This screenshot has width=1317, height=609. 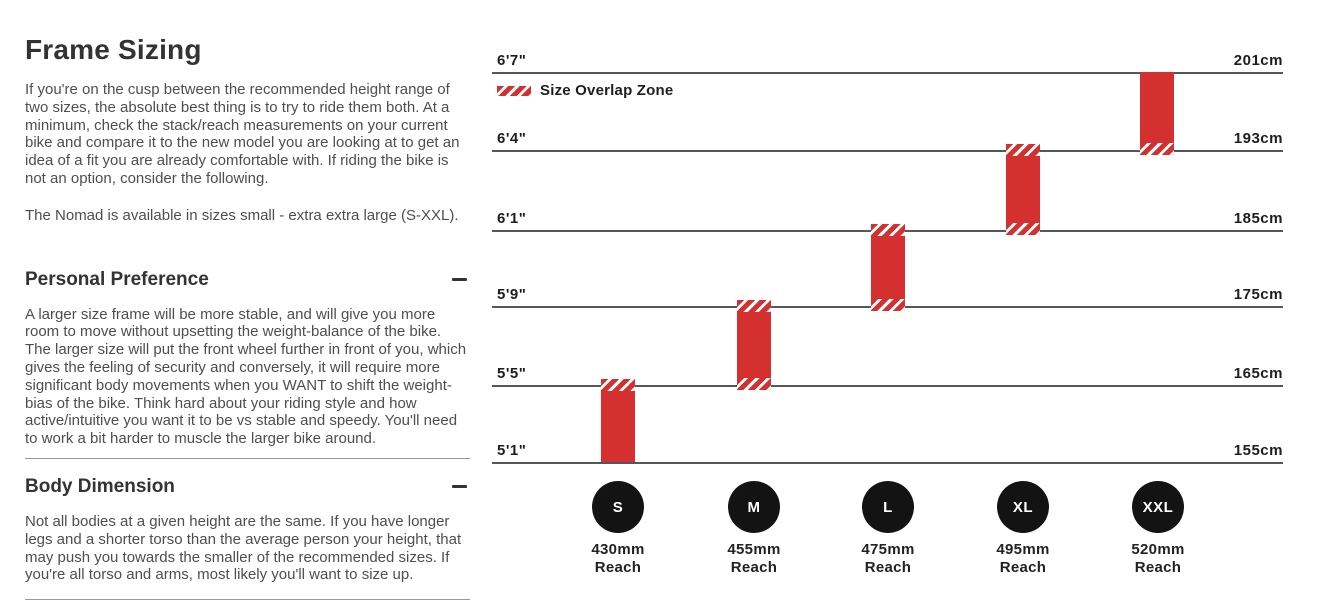 I want to click on height-tick-cm: 185cm, so click(x=1258, y=218).